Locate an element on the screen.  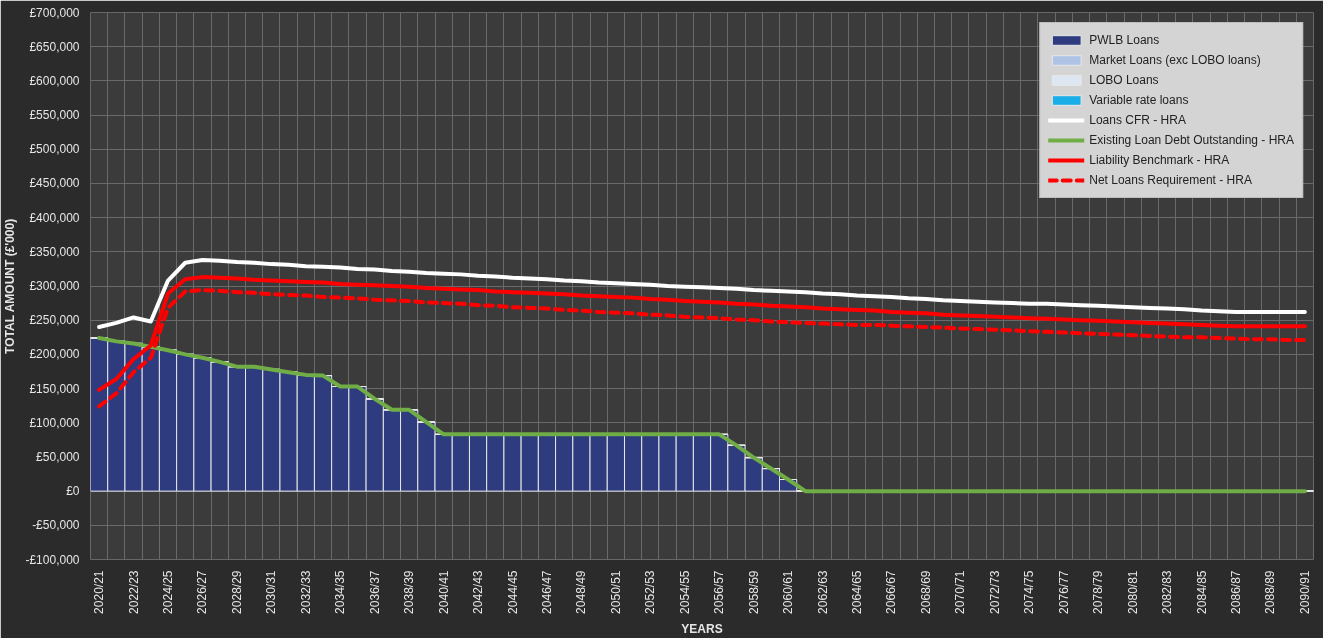
x-tick-label: 2086/87 is located at coordinates (1235, 592).